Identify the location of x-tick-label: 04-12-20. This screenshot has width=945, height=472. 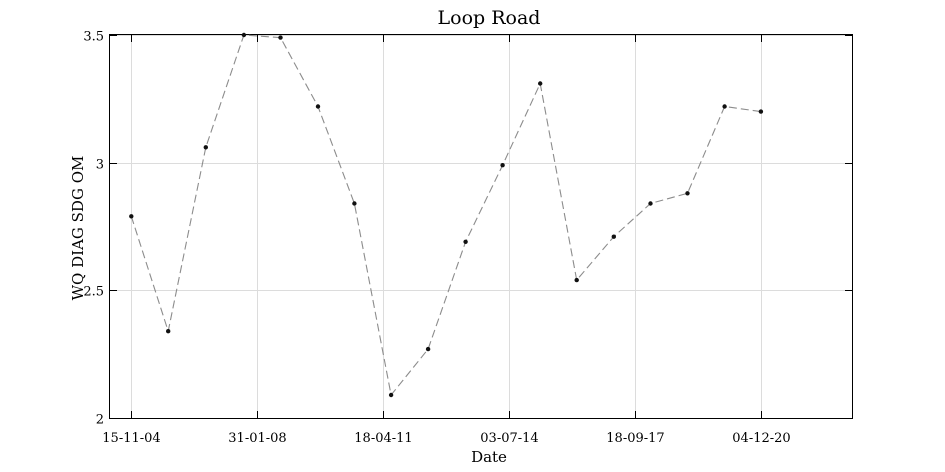
(761, 438).